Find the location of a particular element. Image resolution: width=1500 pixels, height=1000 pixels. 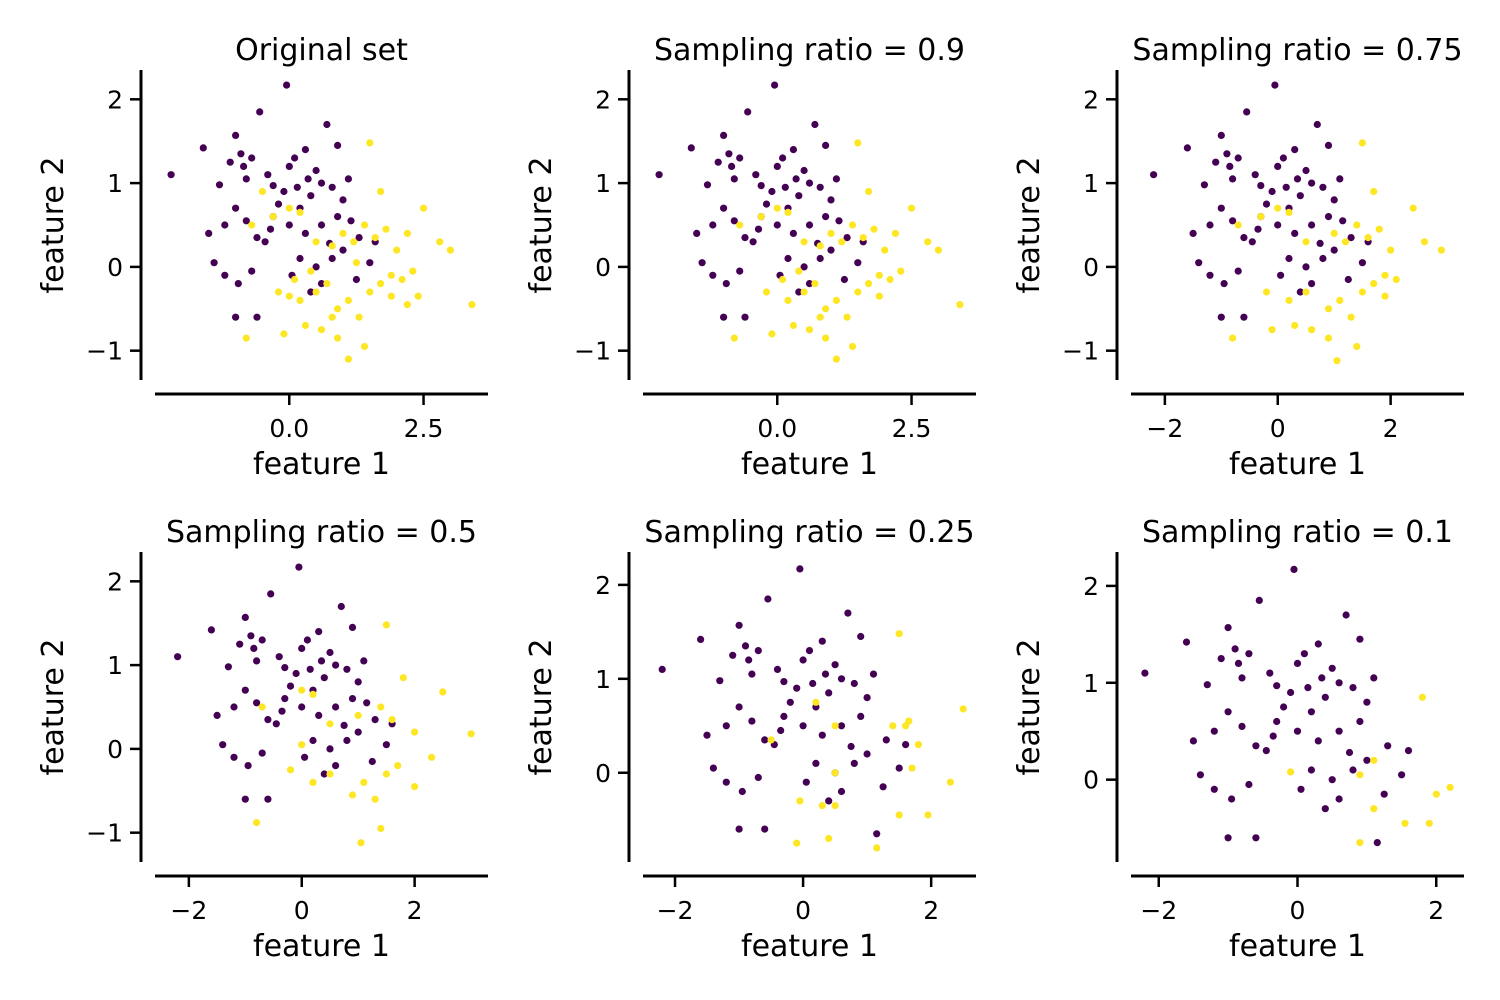

x-tick-label: 0 is located at coordinates (302, 910).